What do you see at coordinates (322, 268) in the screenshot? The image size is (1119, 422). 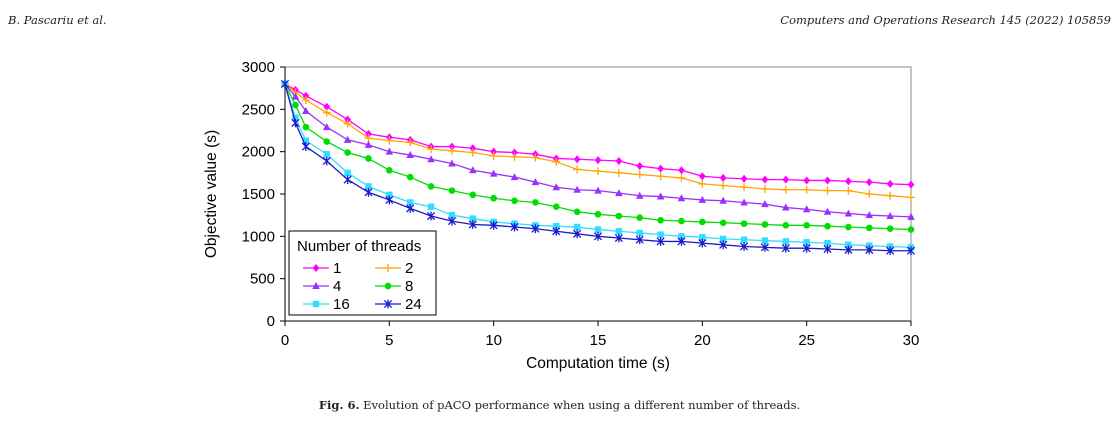 I see `legend-item: 1` at bounding box center [322, 268].